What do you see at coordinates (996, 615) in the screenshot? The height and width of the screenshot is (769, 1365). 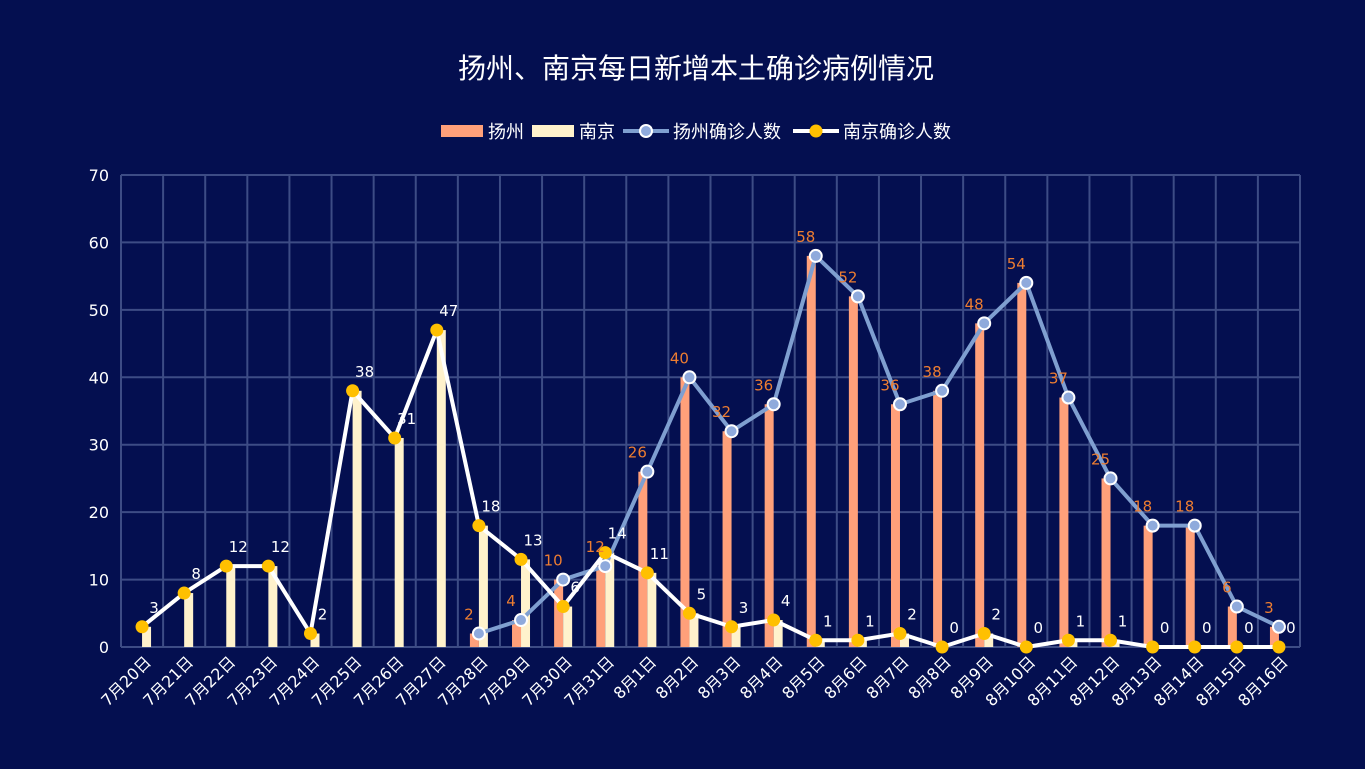 I see `data-label-nanjing: 2` at bounding box center [996, 615].